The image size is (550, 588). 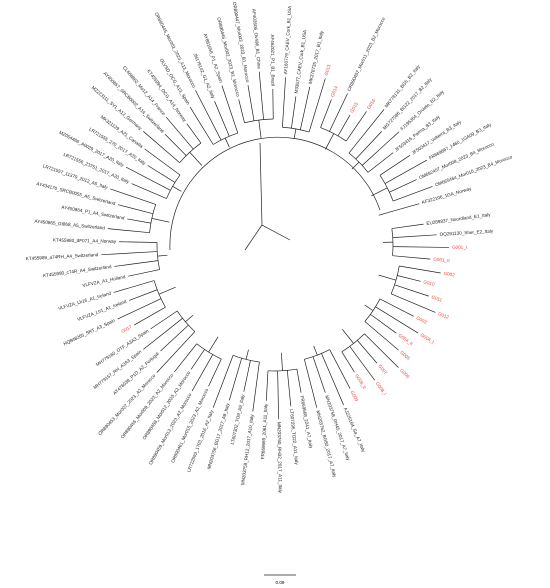 I want to click on leaf-label: G005, so click(x=405, y=355).